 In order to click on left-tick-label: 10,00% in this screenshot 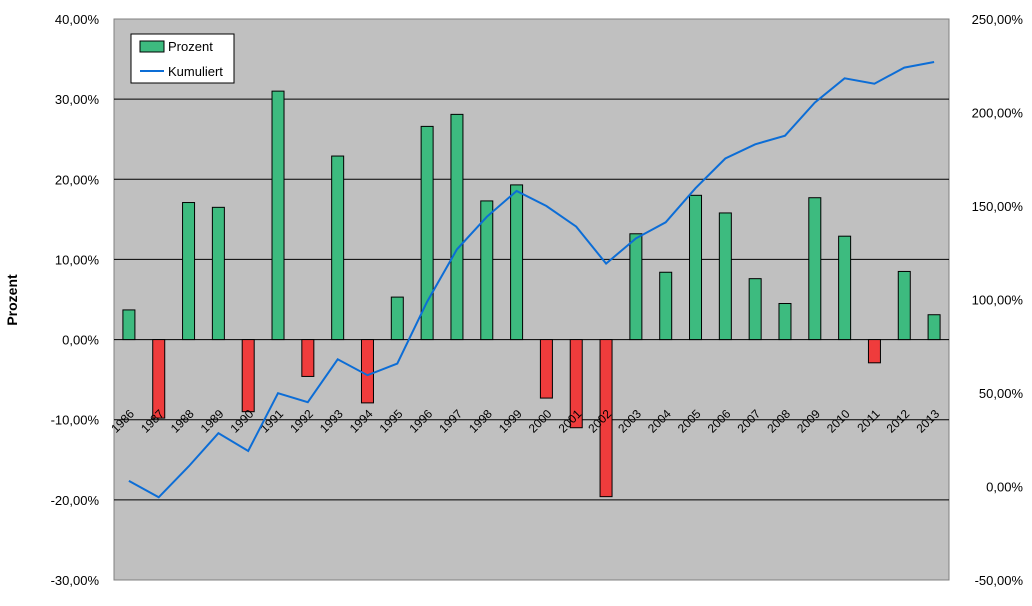, I will do `click(77, 259)`.